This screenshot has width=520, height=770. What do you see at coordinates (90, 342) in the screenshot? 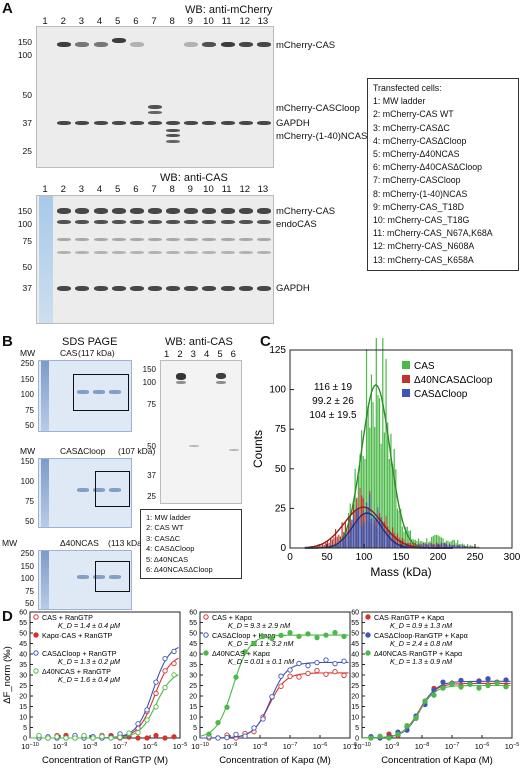
I see `sds-page-title: SDS PAGE` at bounding box center [90, 342].